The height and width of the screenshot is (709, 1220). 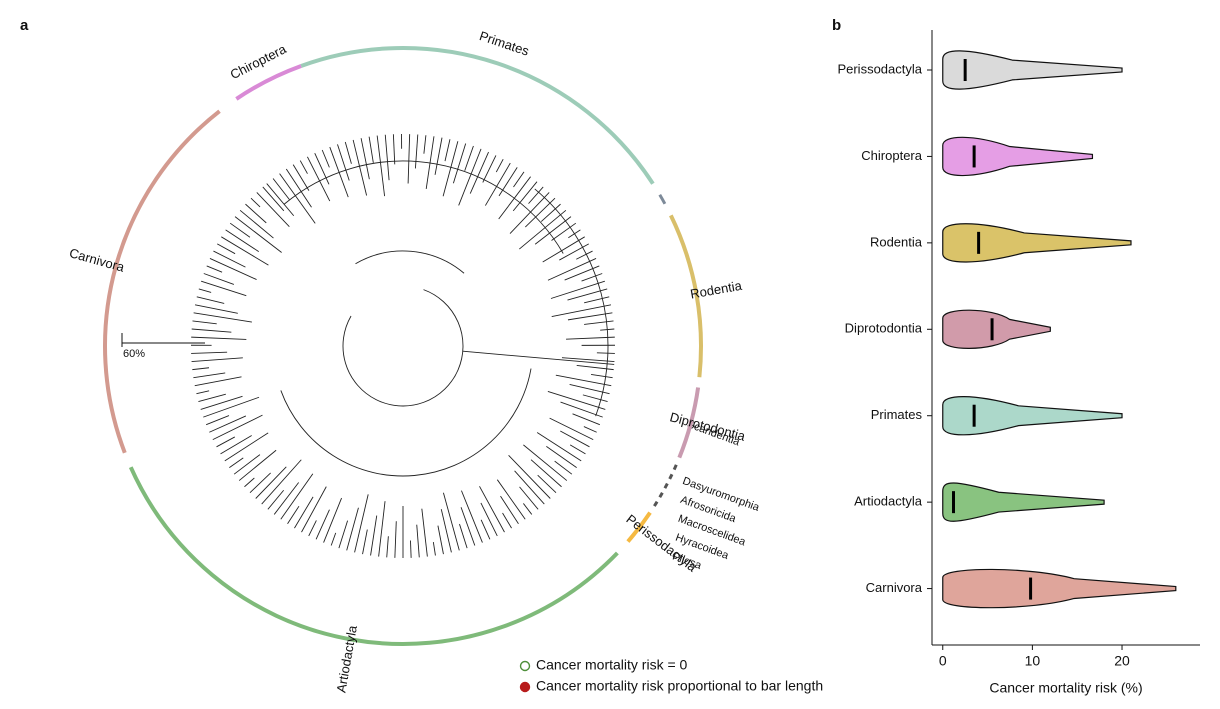 I want to click on clade-label: Rodentia, so click(x=716, y=290).